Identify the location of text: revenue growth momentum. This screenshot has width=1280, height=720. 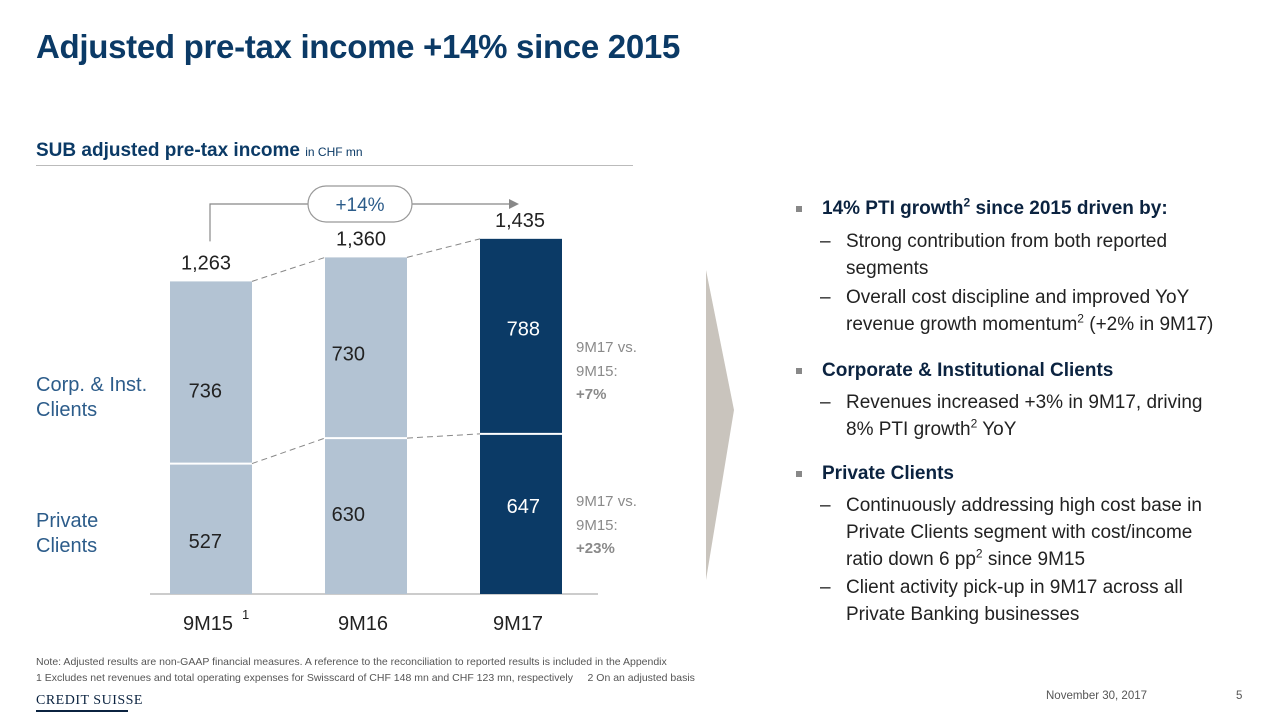
(962, 324).